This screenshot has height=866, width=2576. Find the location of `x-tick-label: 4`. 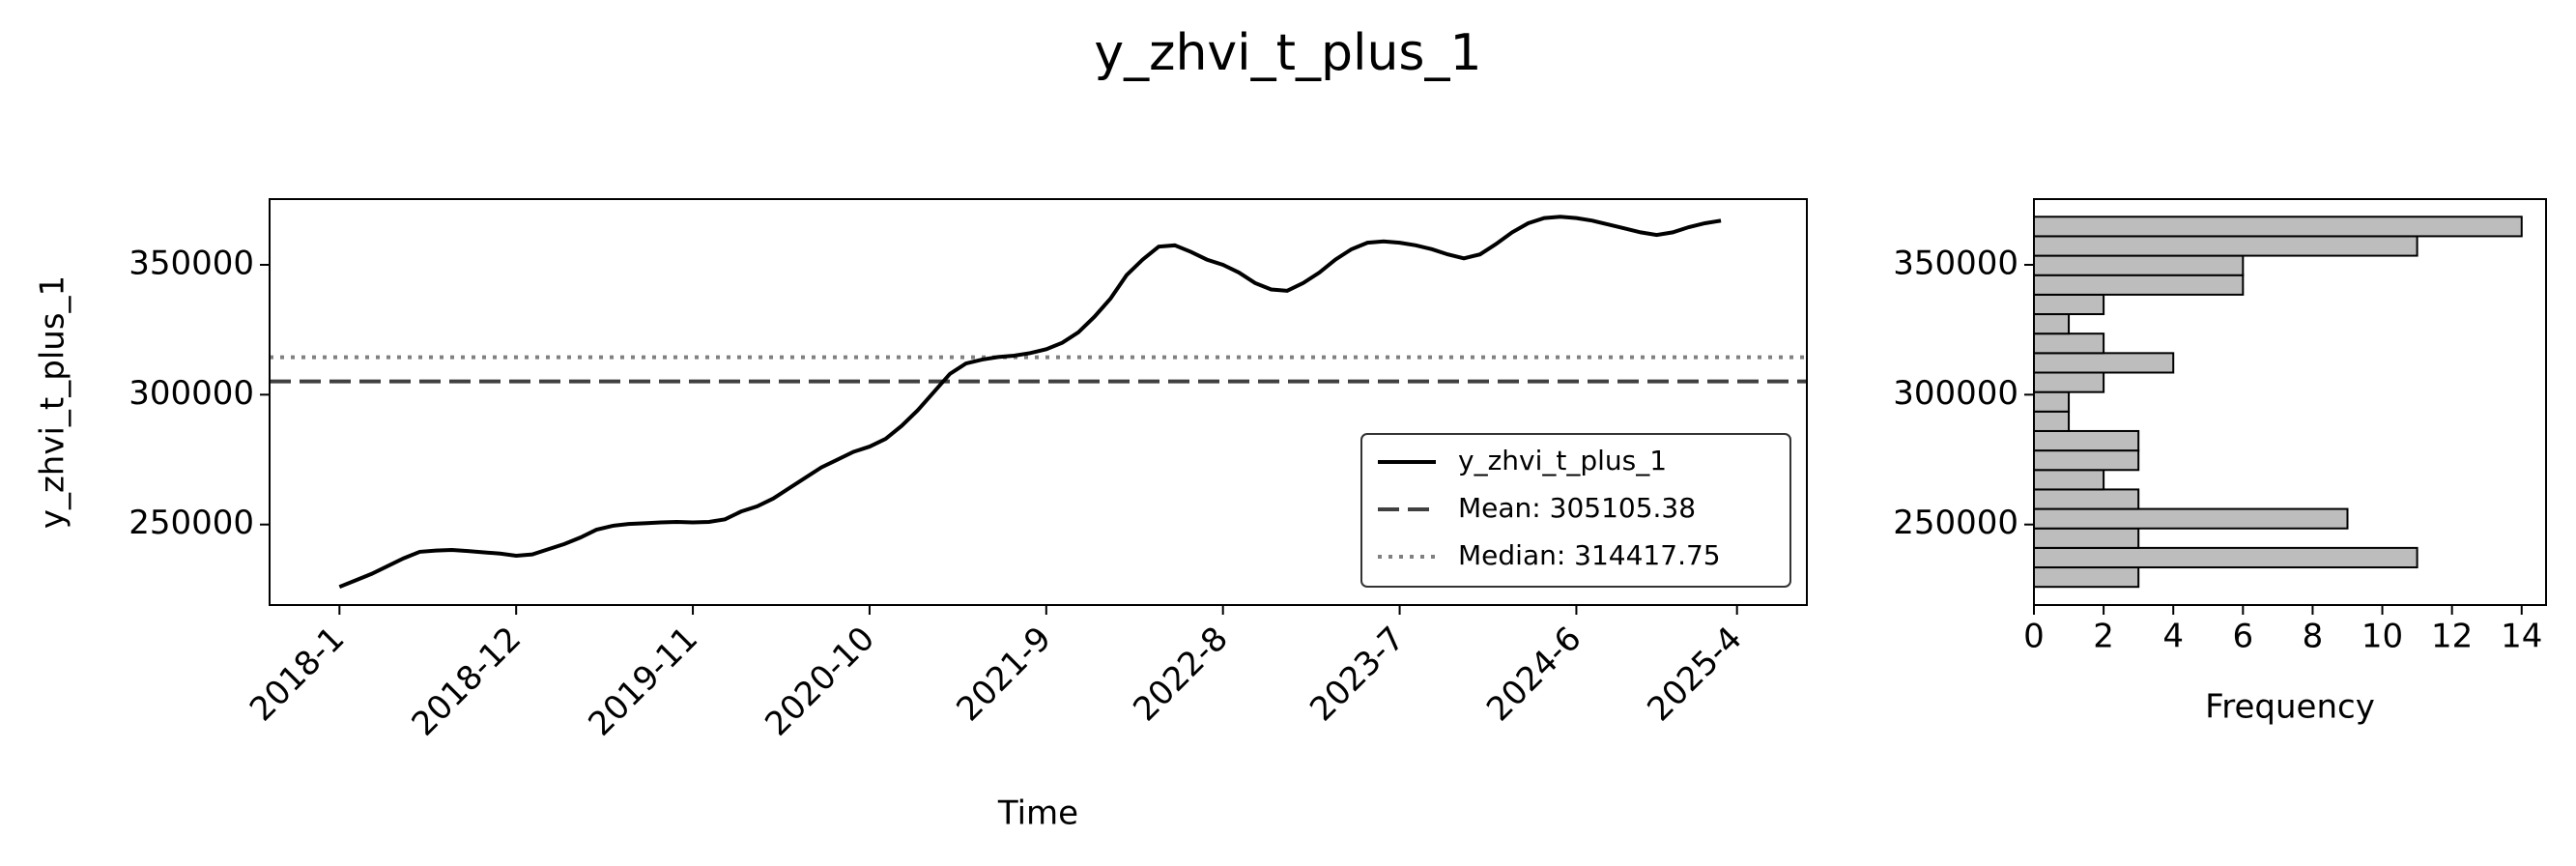

x-tick-label: 4 is located at coordinates (2173, 637).